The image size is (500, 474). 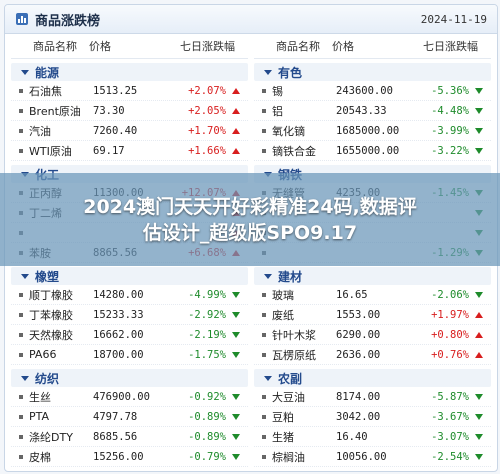 I want to click on commodity-name: 豆粕, so click(x=283, y=417).